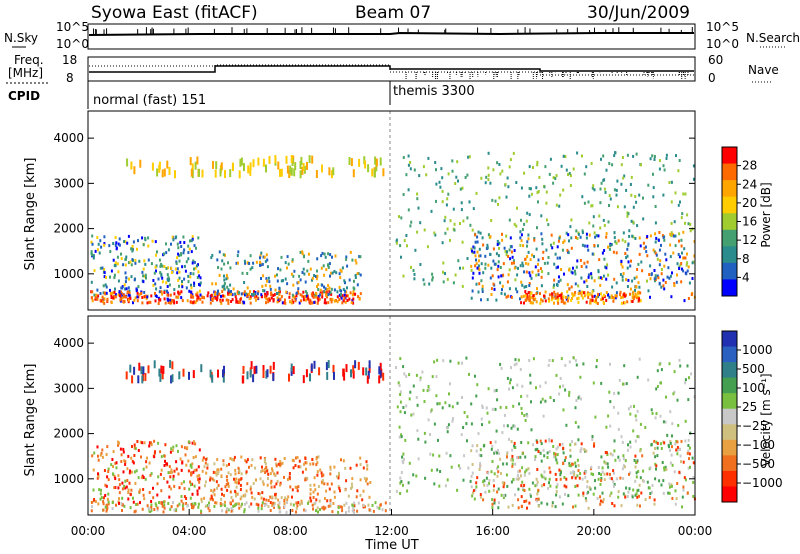 This screenshot has height=554, width=800. I want to click on freq-right-tick-bottom: 0, so click(712, 78).